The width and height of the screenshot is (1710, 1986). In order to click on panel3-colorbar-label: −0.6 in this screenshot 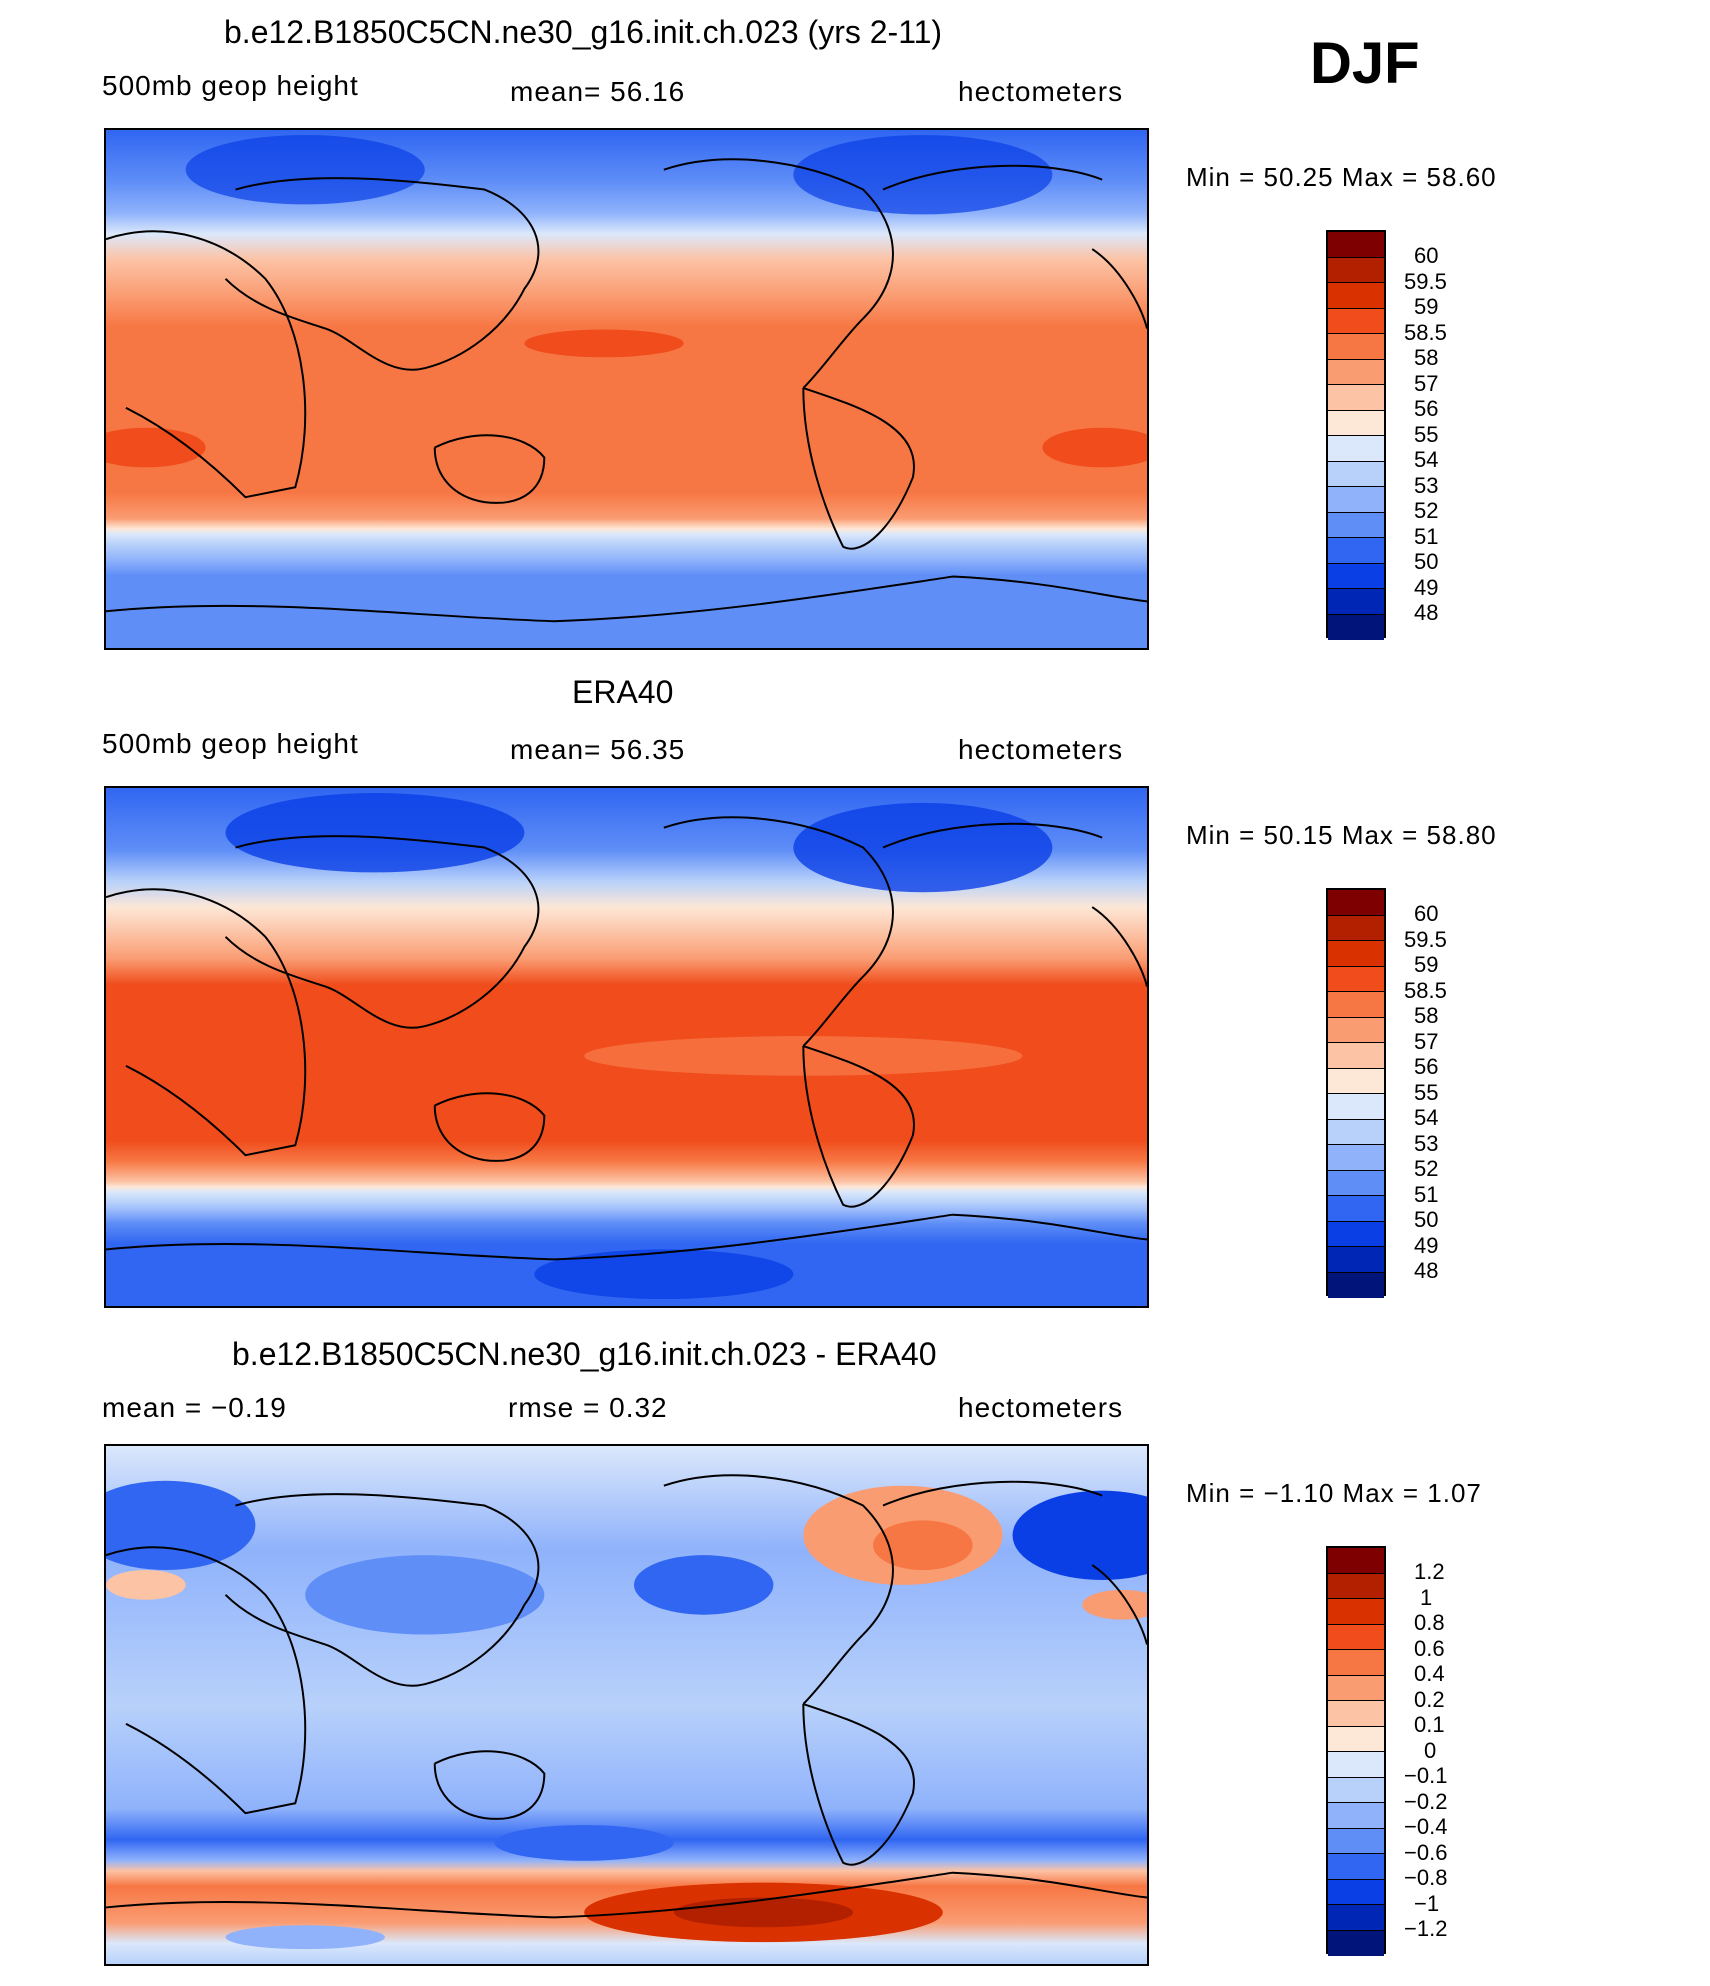, I will do `click(1426, 1852)`.